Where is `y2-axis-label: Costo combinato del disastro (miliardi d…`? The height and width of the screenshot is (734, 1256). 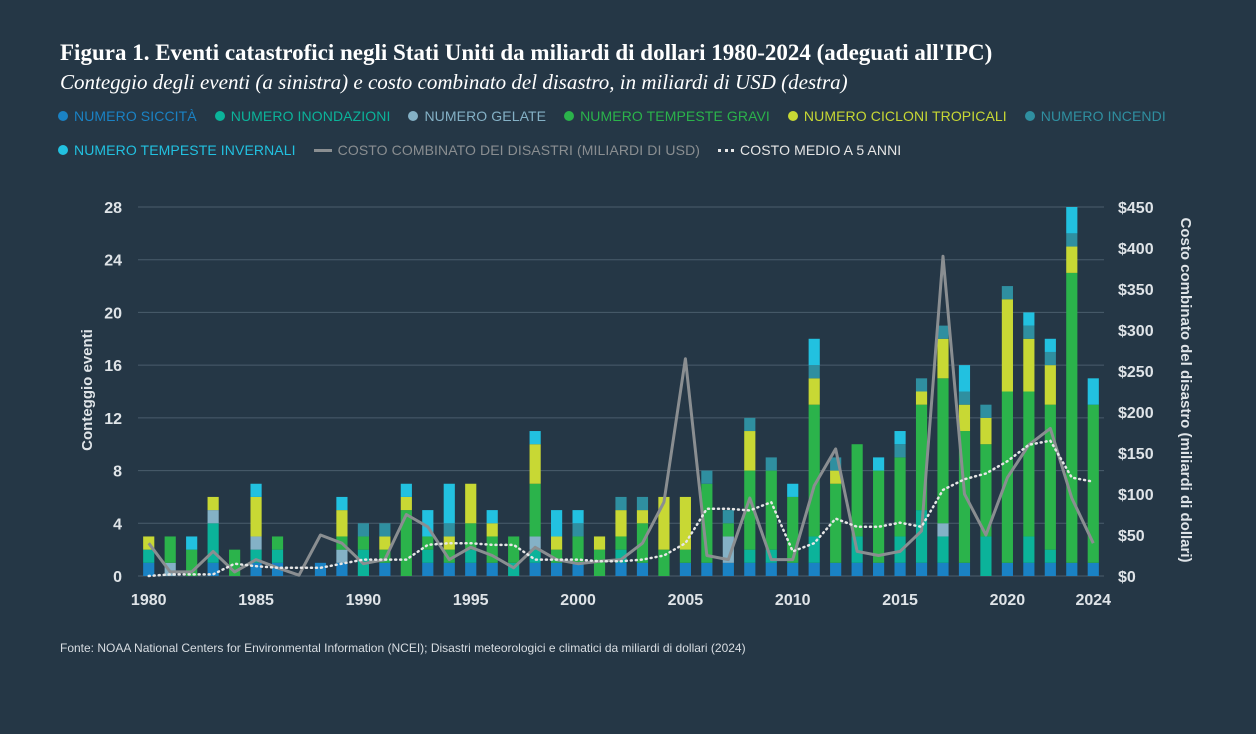 y2-axis-label: Costo combinato del disastro (miliardi d… is located at coordinates (1185, 389).